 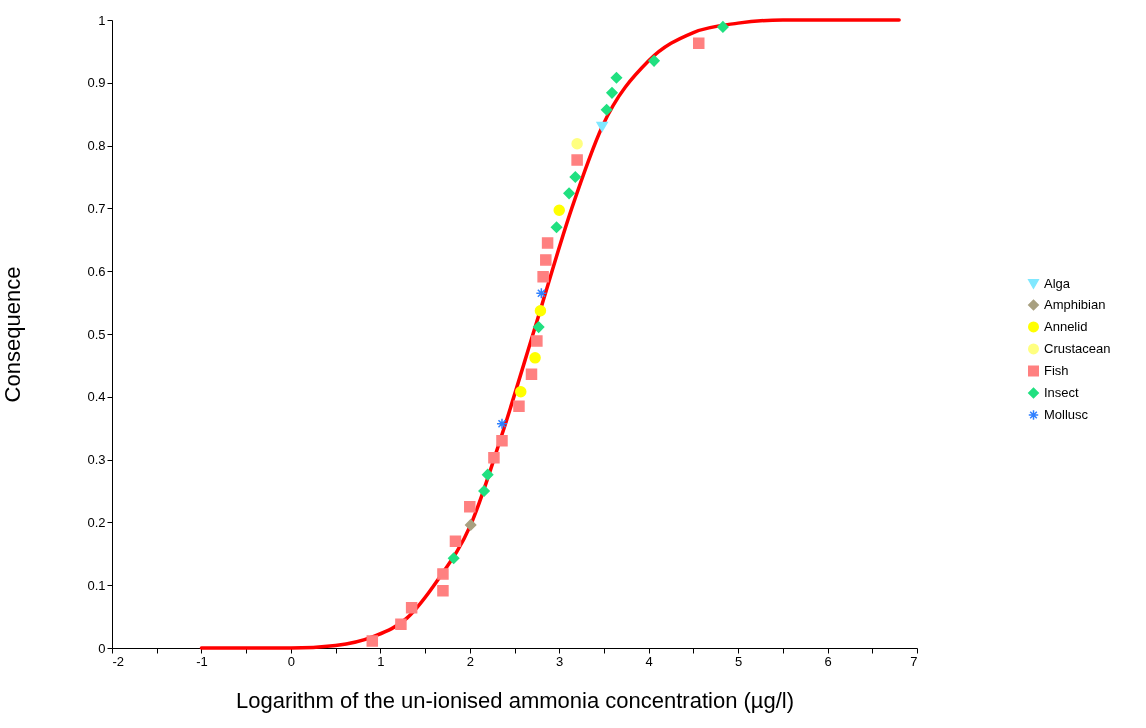 I want to click on y-tick-label: 0.6, so click(x=96, y=271).